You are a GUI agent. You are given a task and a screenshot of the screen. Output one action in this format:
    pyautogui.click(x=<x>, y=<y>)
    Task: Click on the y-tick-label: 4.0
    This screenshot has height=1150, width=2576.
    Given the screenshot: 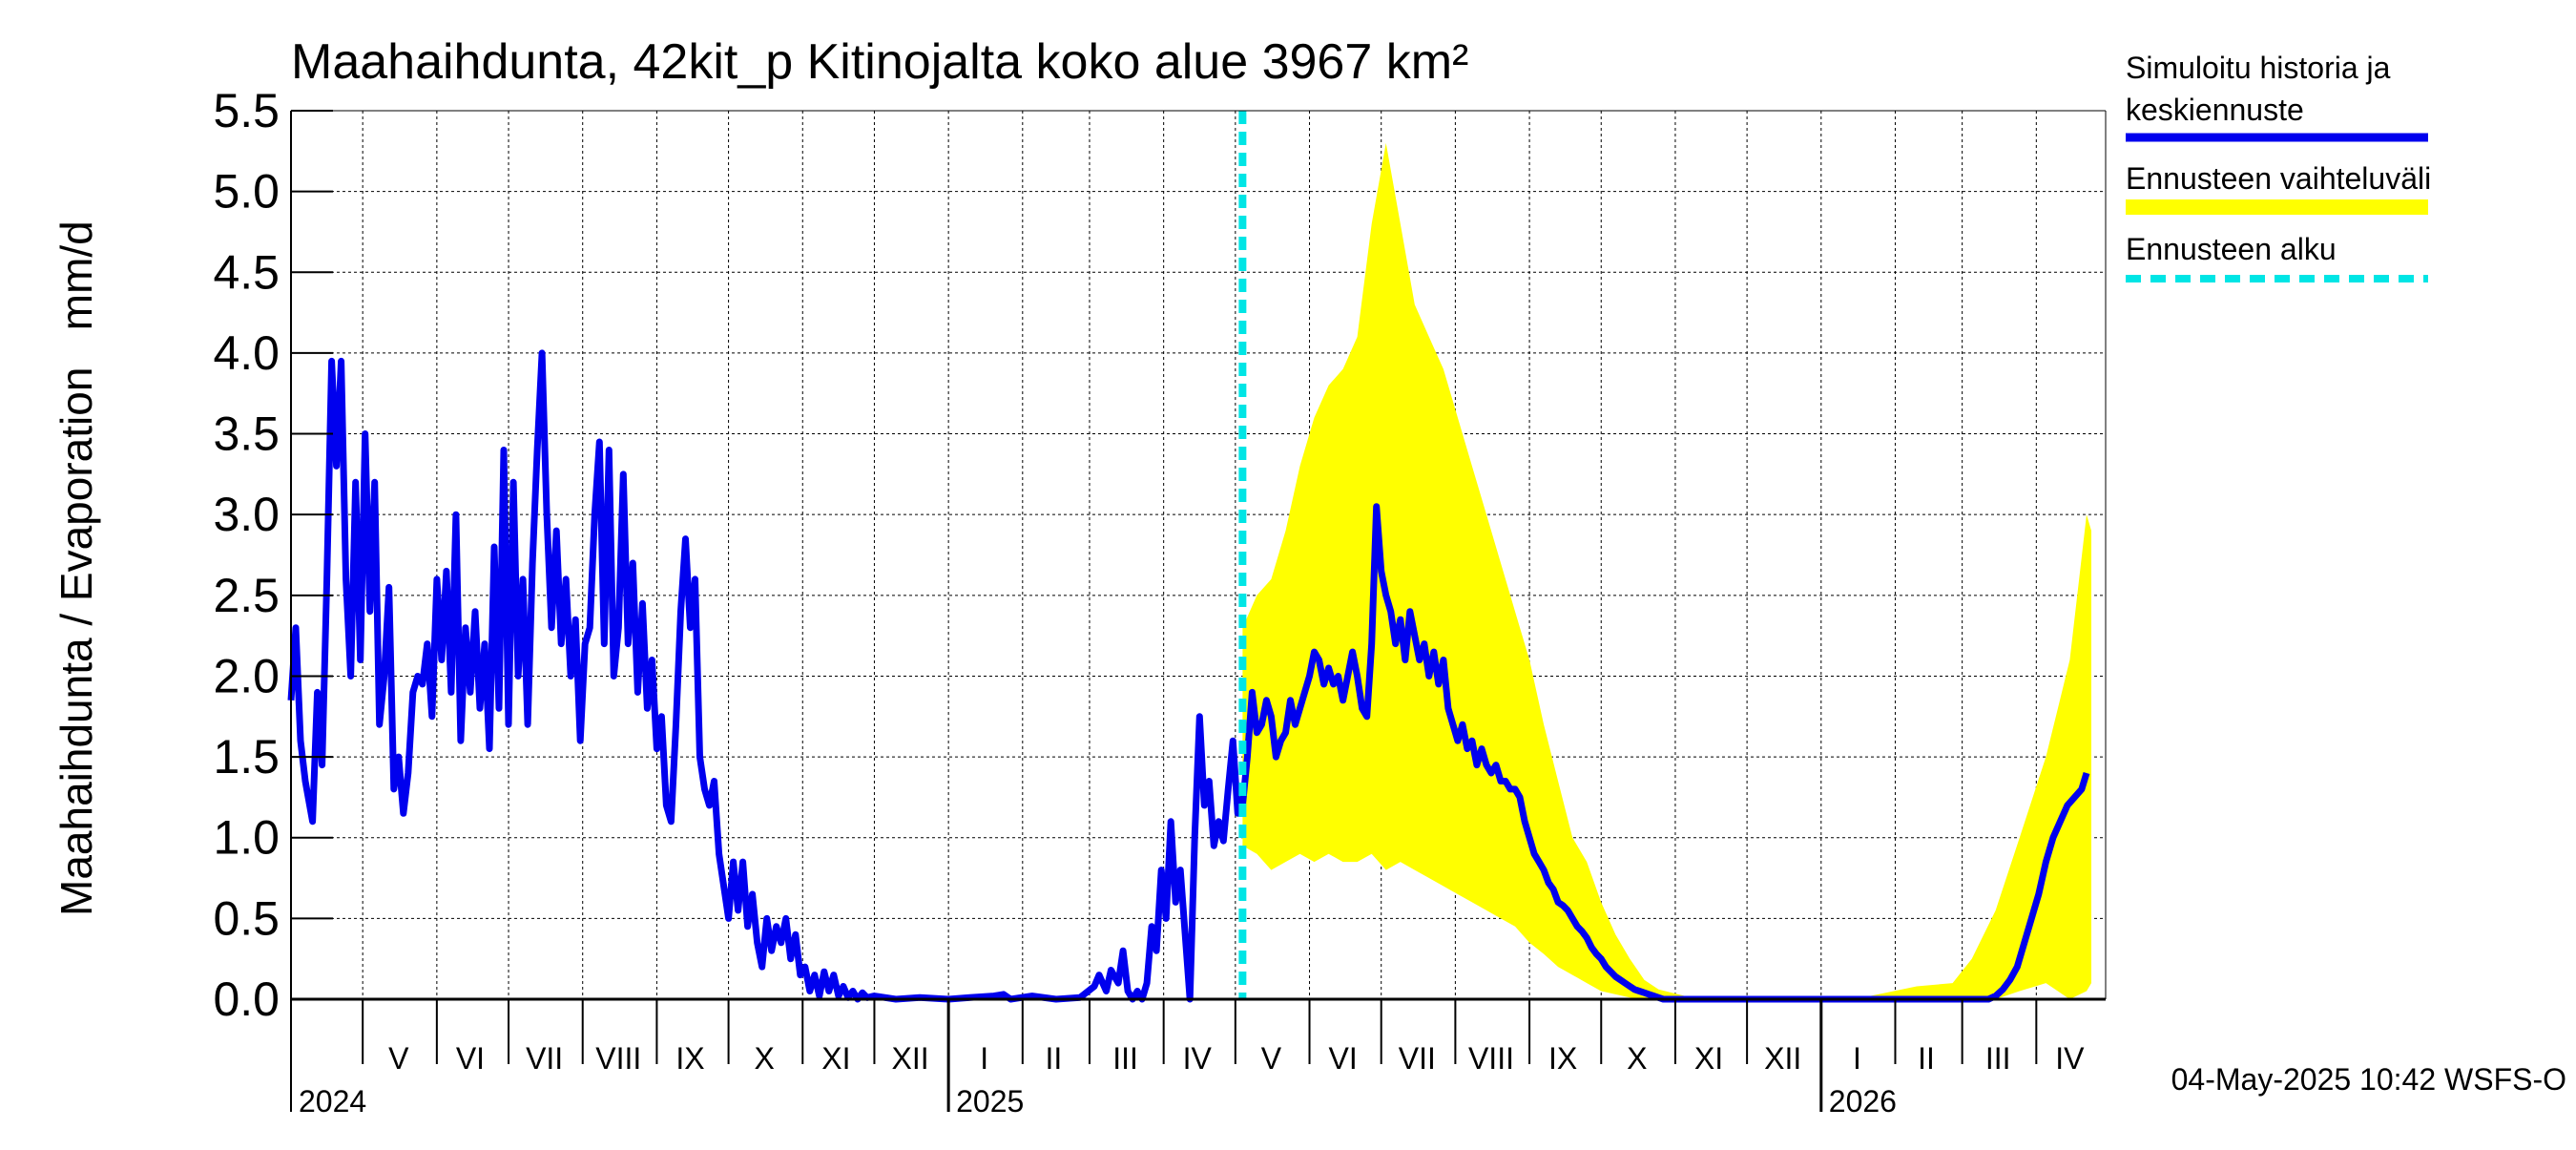 What is the action you would take?
    pyautogui.click(x=246, y=353)
    